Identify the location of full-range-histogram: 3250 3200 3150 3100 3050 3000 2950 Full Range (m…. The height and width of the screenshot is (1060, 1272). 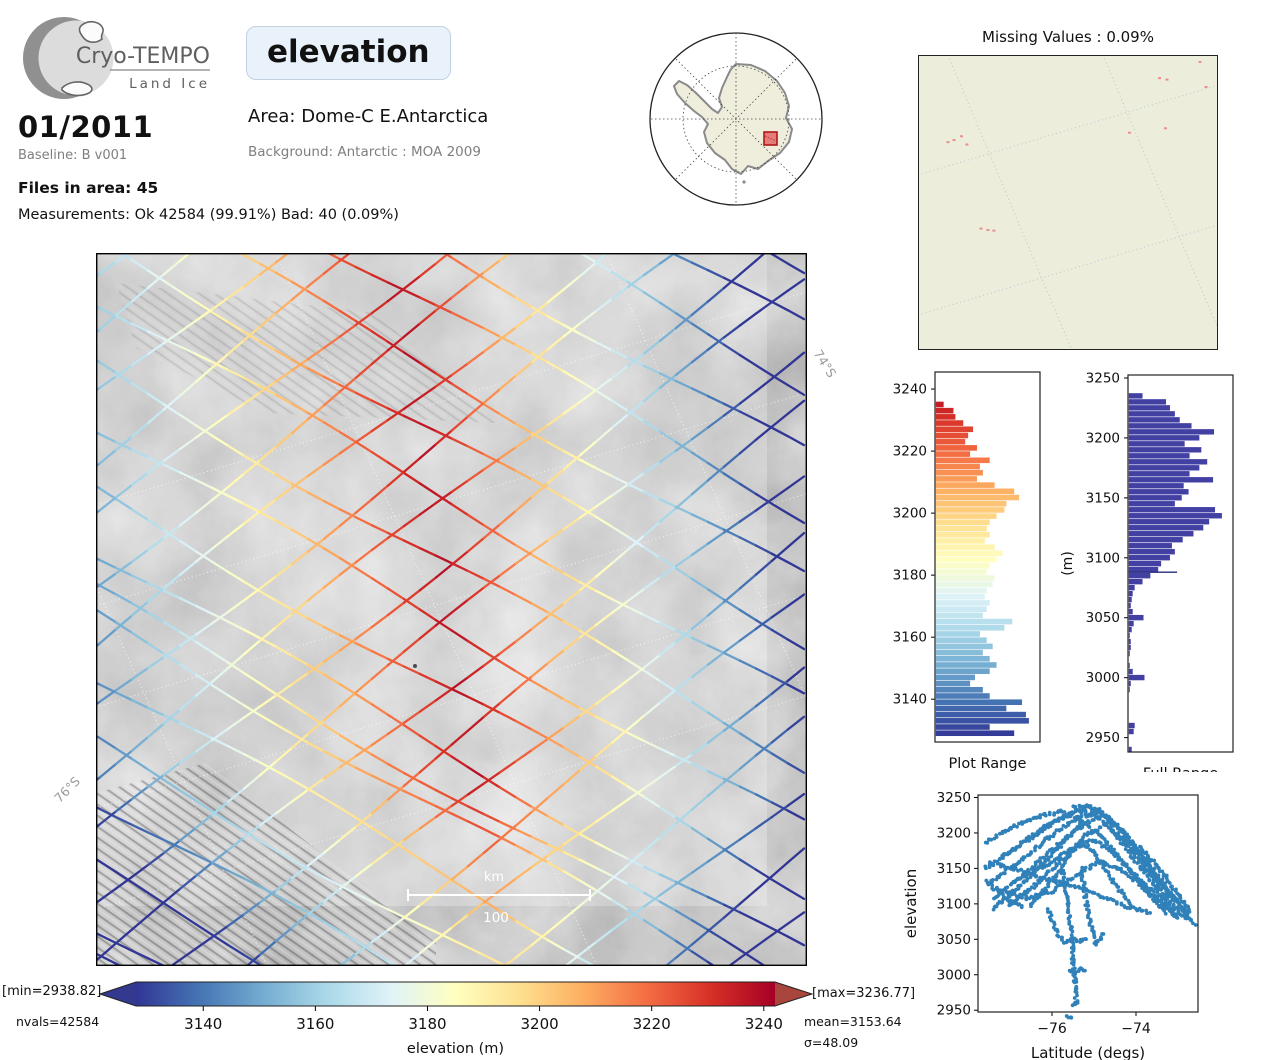
(1147, 571).